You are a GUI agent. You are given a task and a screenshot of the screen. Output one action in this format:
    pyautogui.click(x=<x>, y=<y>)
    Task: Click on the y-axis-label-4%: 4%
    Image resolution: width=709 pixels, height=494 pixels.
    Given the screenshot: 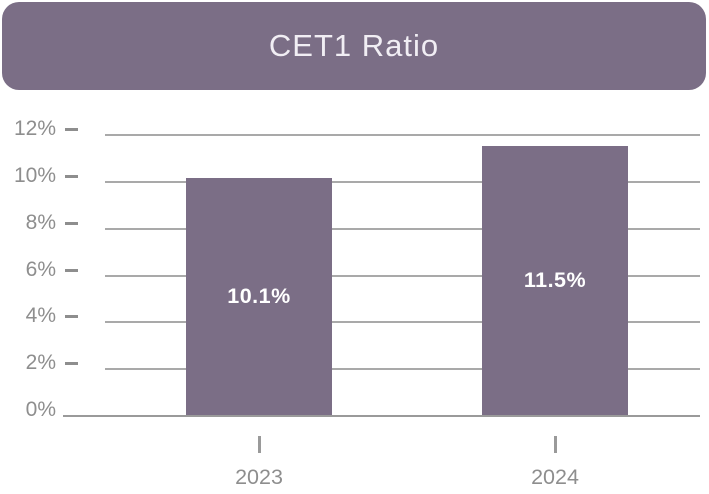 What is the action you would take?
    pyautogui.click(x=40, y=316)
    